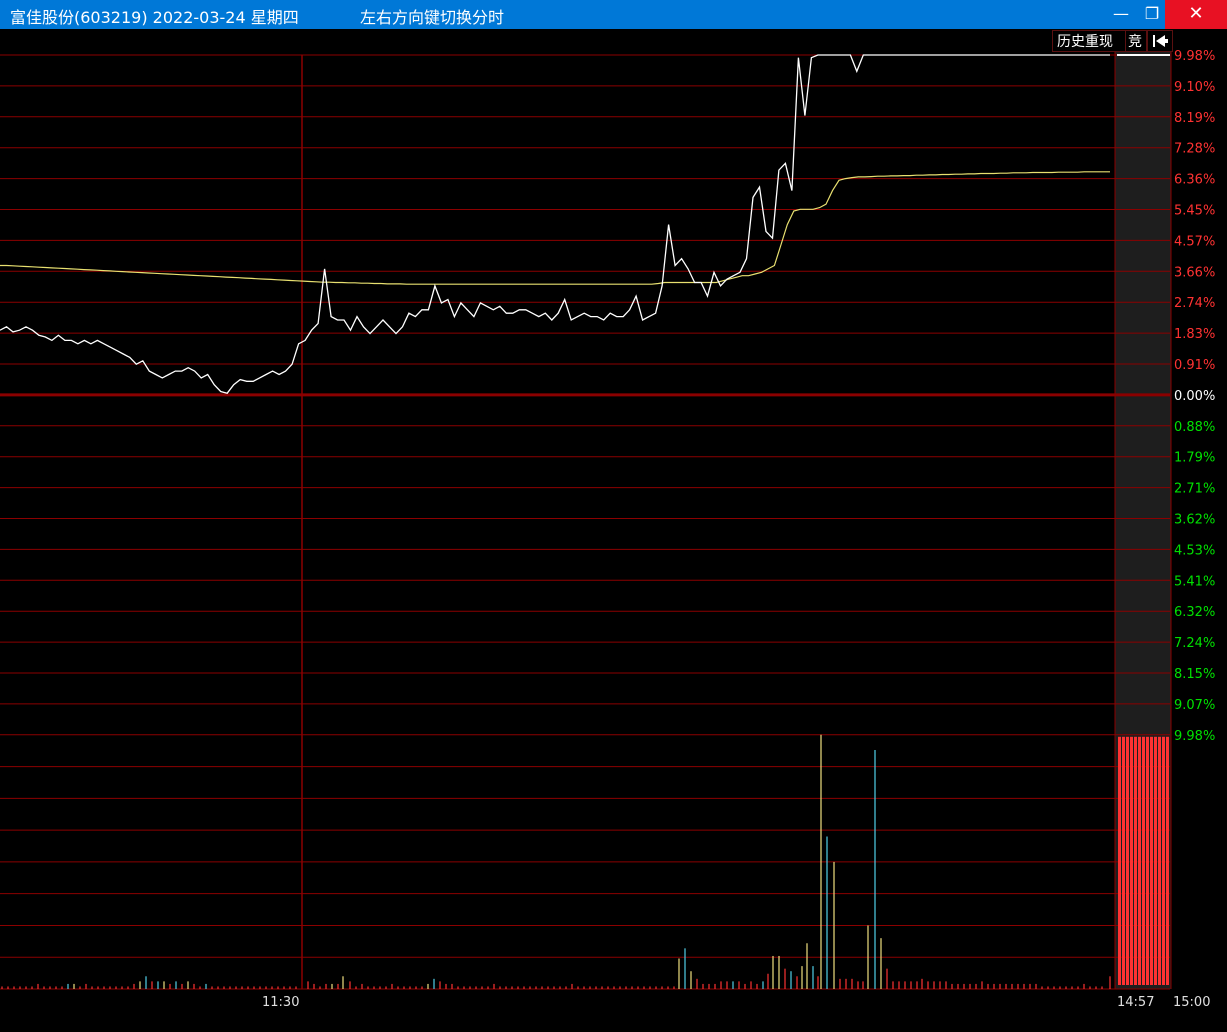  What do you see at coordinates (1194, 211) in the screenshot?
I see `price-axis-label: 5.45%` at bounding box center [1194, 211].